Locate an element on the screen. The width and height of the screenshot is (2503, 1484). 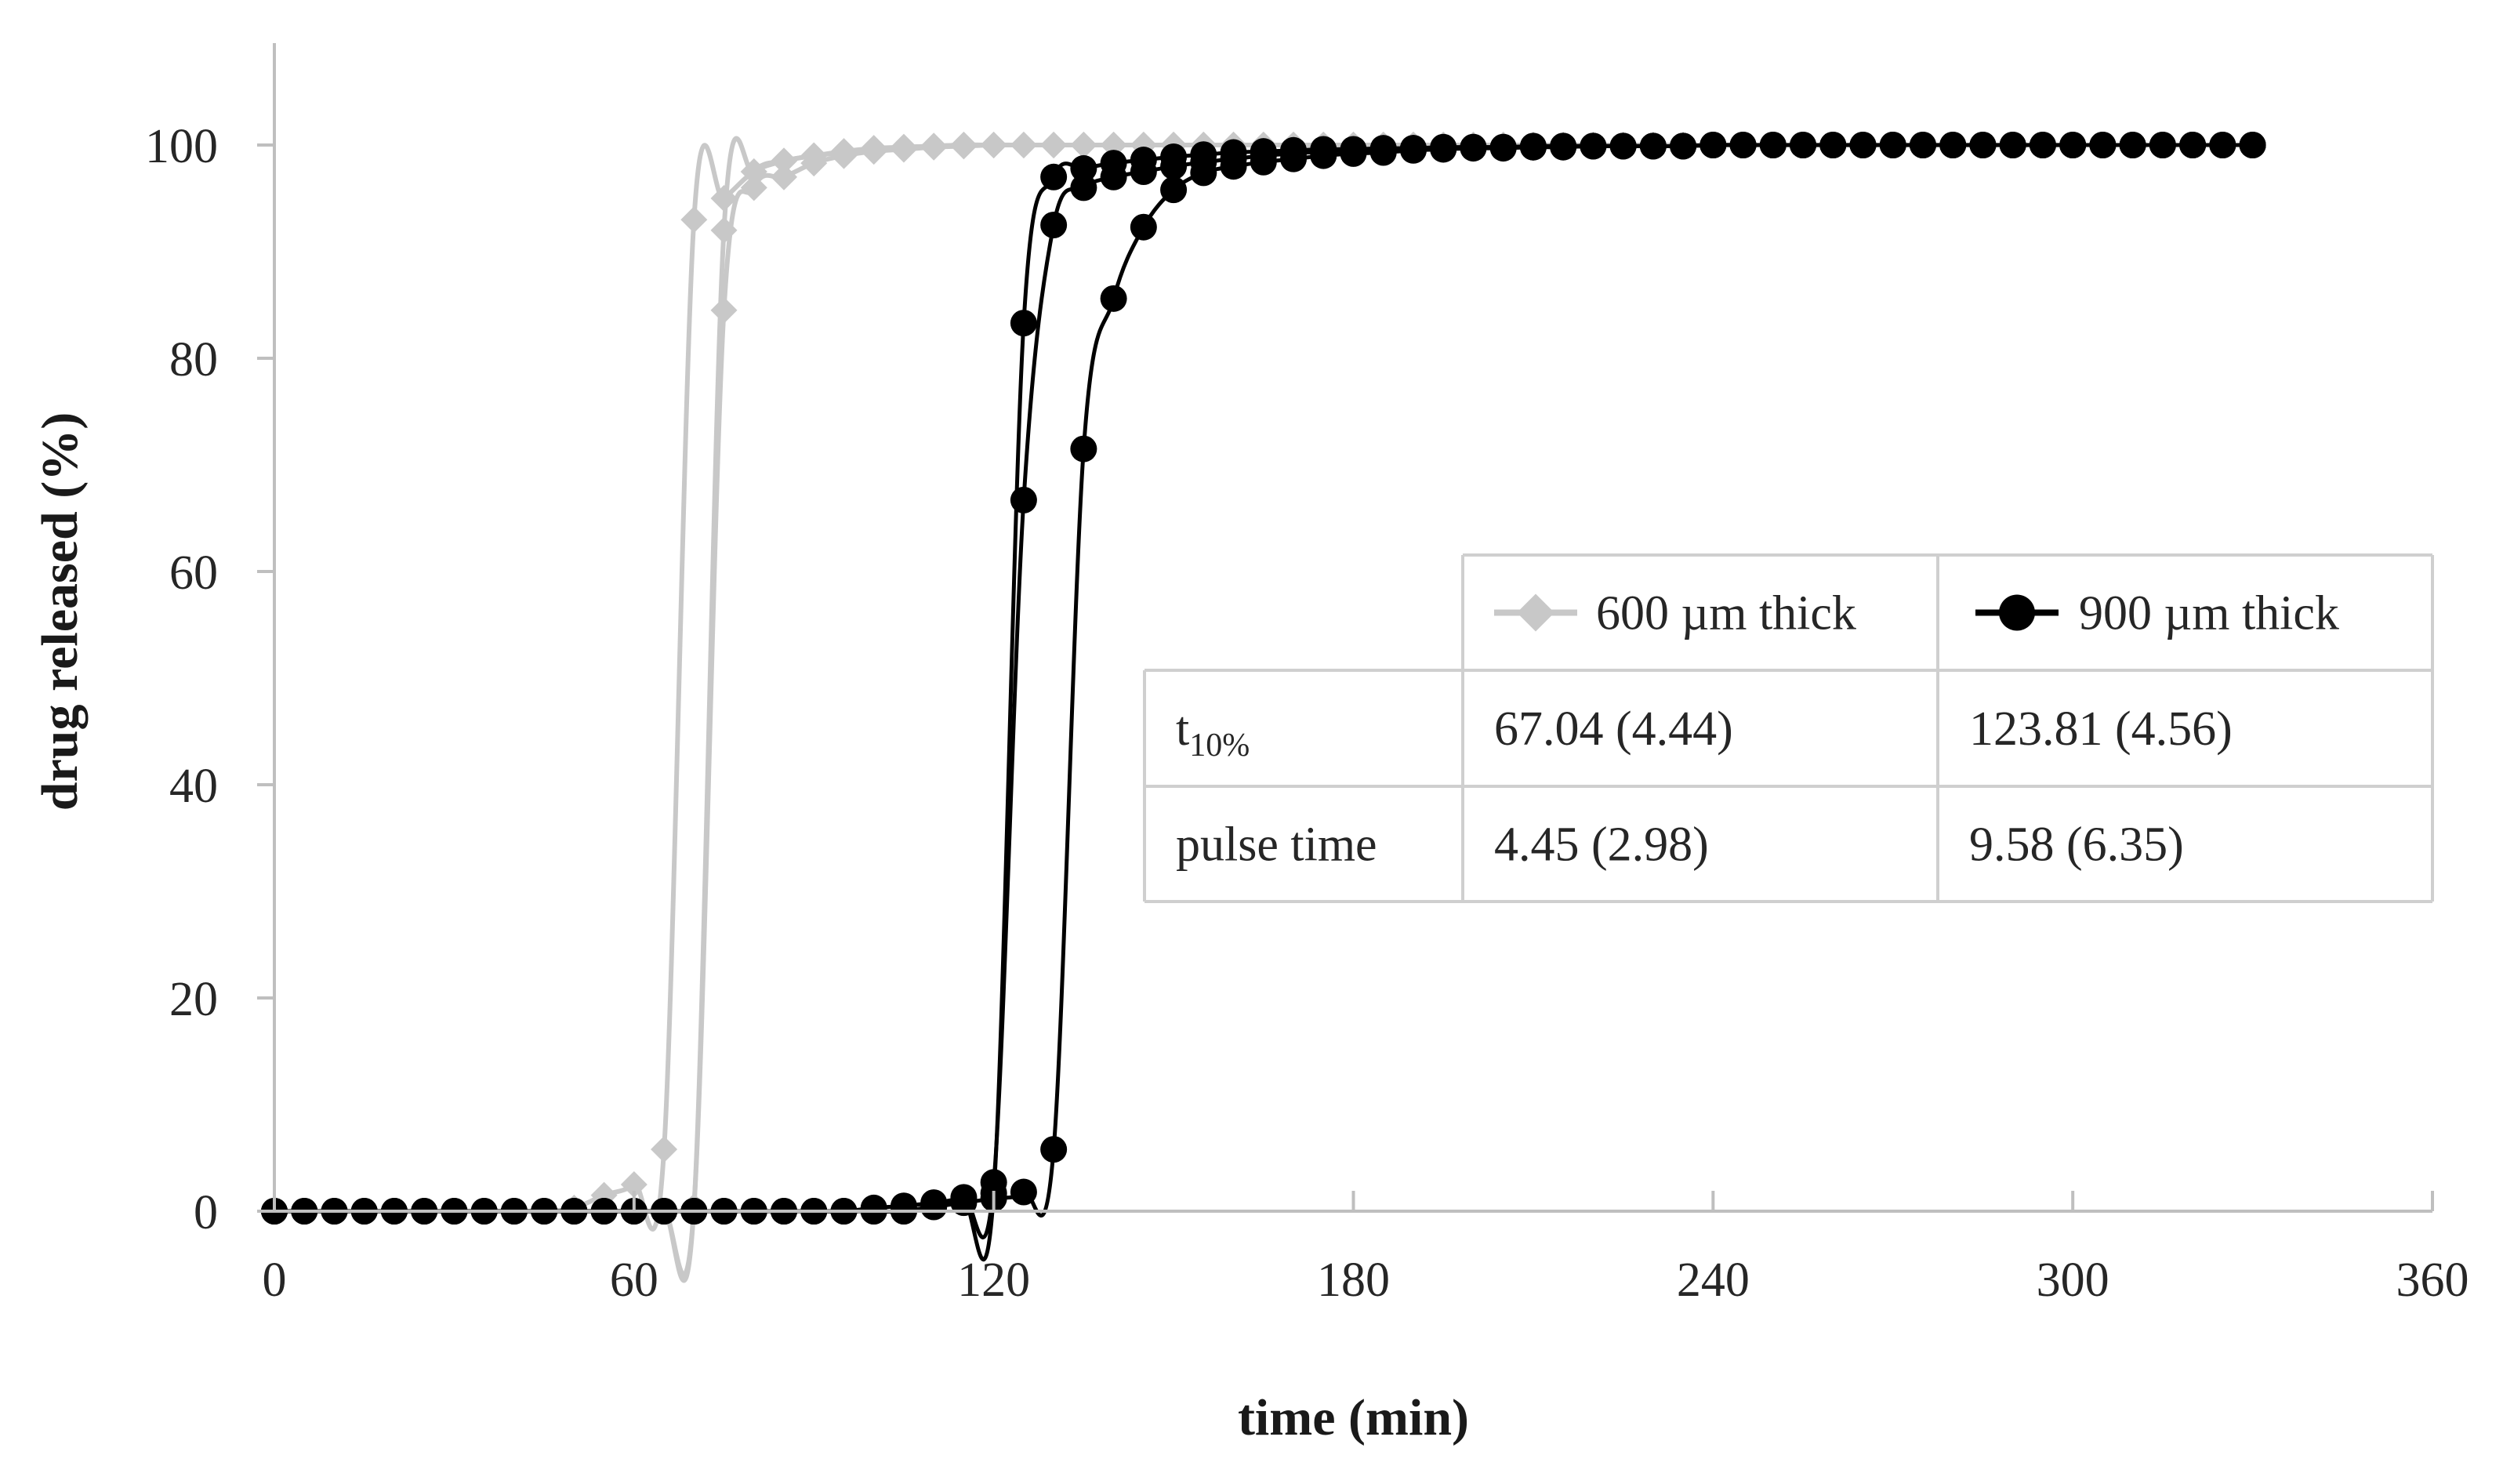
y-axis-title: drug released (%) is located at coordinates (60, 611).